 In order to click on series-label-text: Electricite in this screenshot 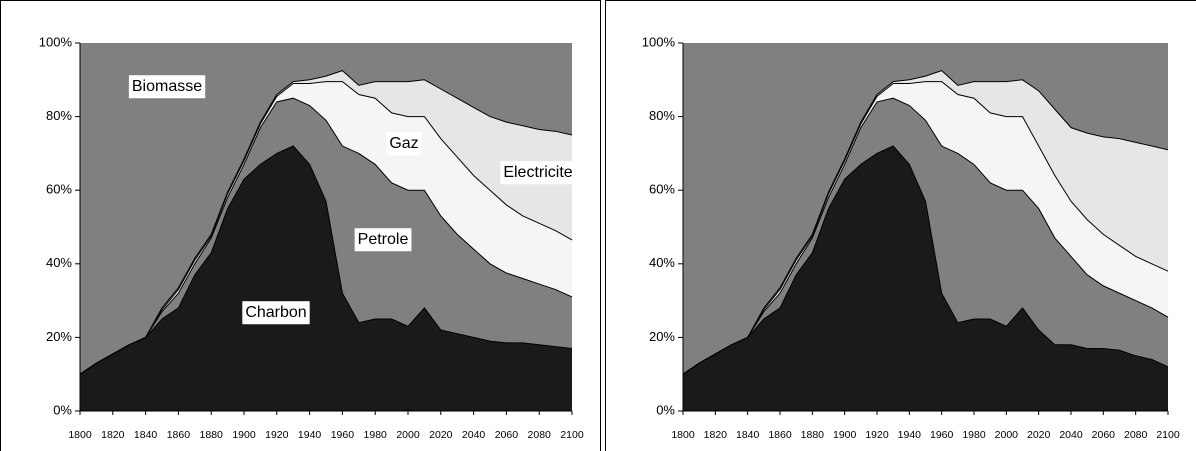, I will do `click(537, 172)`.